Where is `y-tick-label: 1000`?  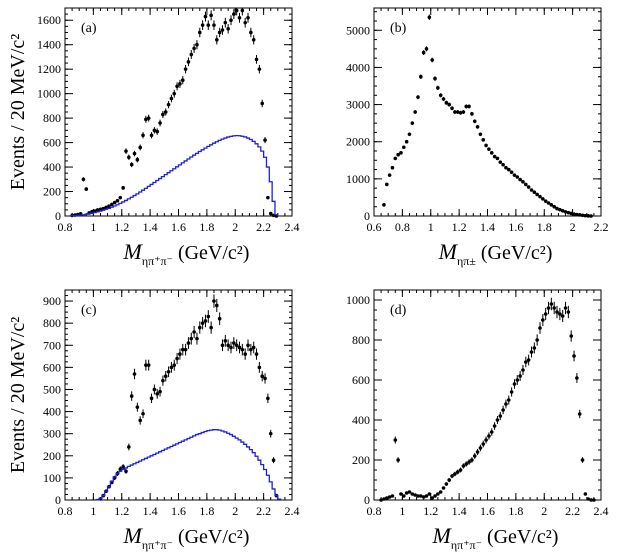
y-tick-label: 1000 is located at coordinates (358, 179).